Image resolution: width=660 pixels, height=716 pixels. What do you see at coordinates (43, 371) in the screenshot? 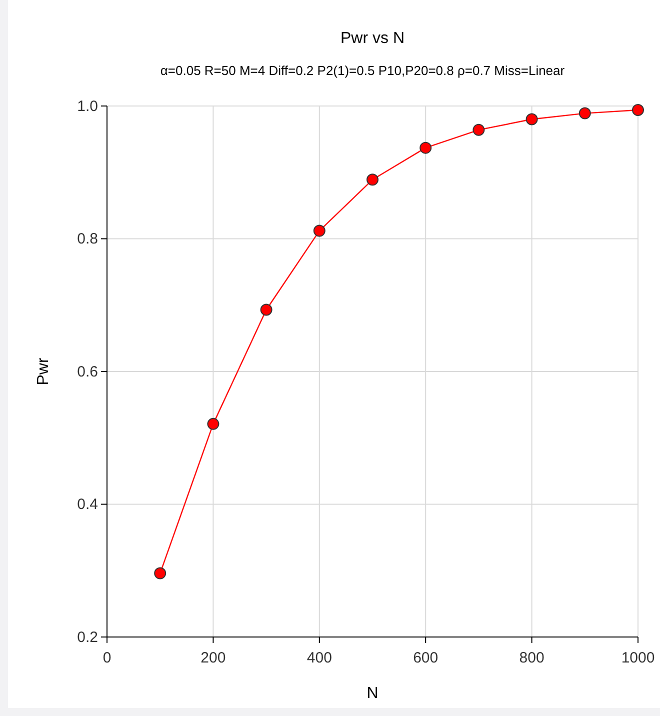
I see `y-axis-title: Pwr` at bounding box center [43, 371].